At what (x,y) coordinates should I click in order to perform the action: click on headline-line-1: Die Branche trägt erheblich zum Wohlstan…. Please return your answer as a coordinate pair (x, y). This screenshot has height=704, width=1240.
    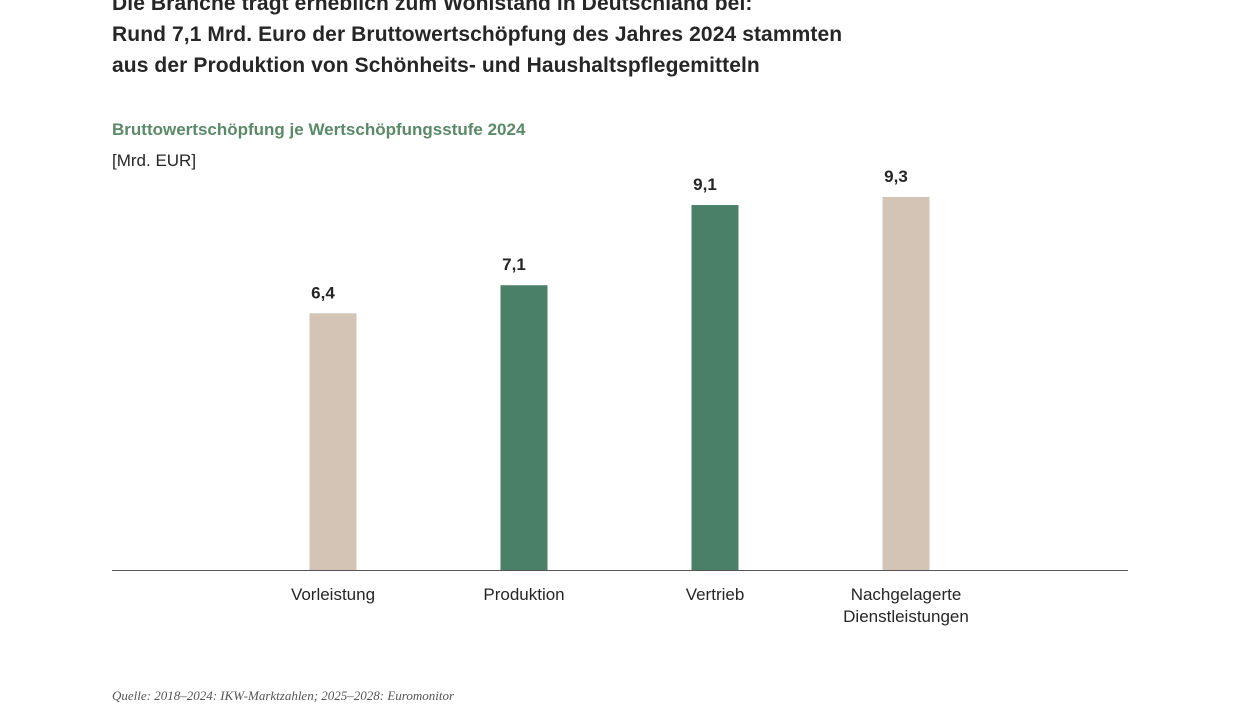
    Looking at the image, I should click on (432, 7).